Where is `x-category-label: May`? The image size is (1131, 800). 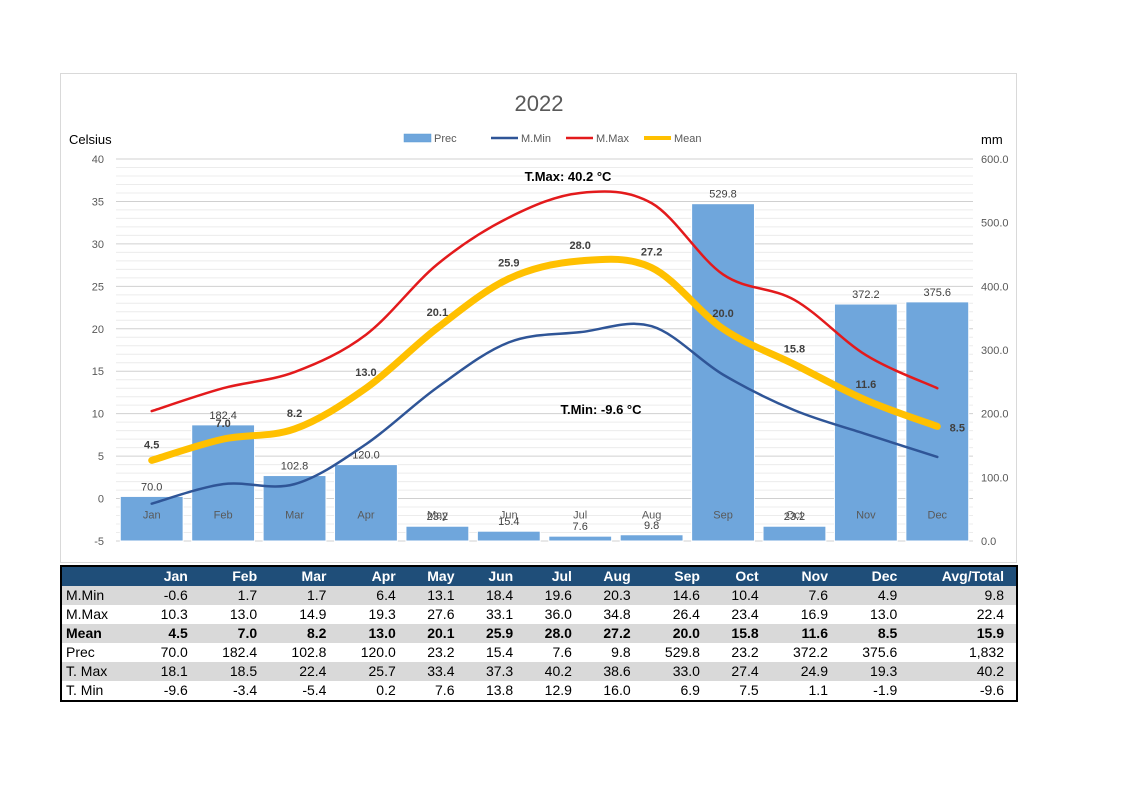
x-category-label: May is located at coordinates (437, 516).